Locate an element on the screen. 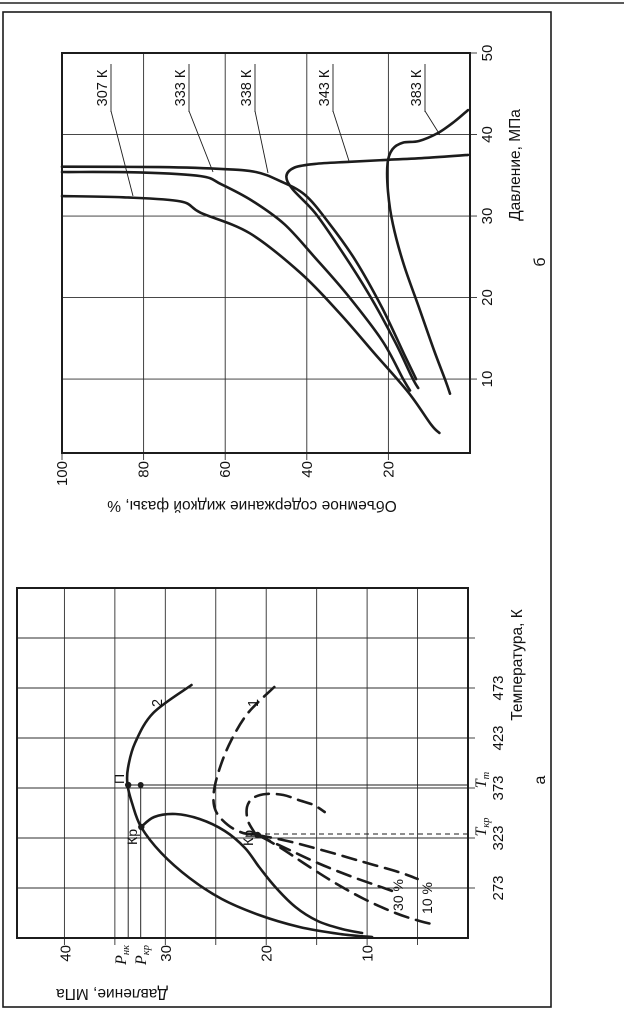 The image size is (624, 1013). isotherm-label-343: 343 К is located at coordinates (325, 87).